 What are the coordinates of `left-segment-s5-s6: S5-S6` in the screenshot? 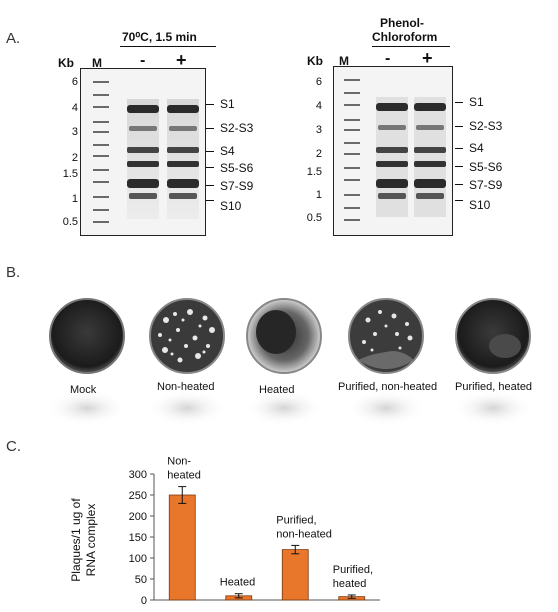 It's located at (237, 168).